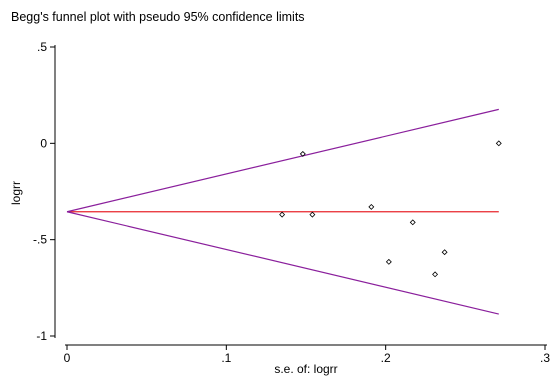  I want to click on y-axis-label: logrr, so click(16, 193).